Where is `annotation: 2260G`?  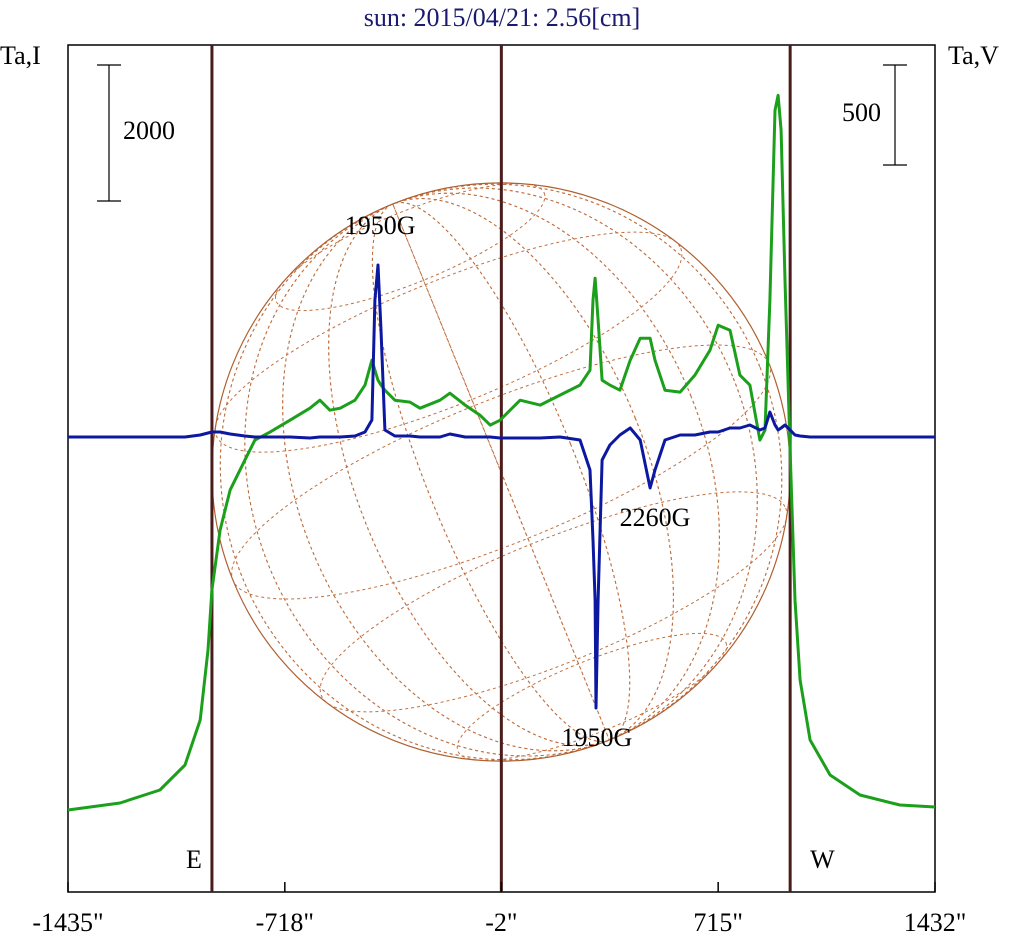
annotation: 2260G is located at coordinates (655, 517).